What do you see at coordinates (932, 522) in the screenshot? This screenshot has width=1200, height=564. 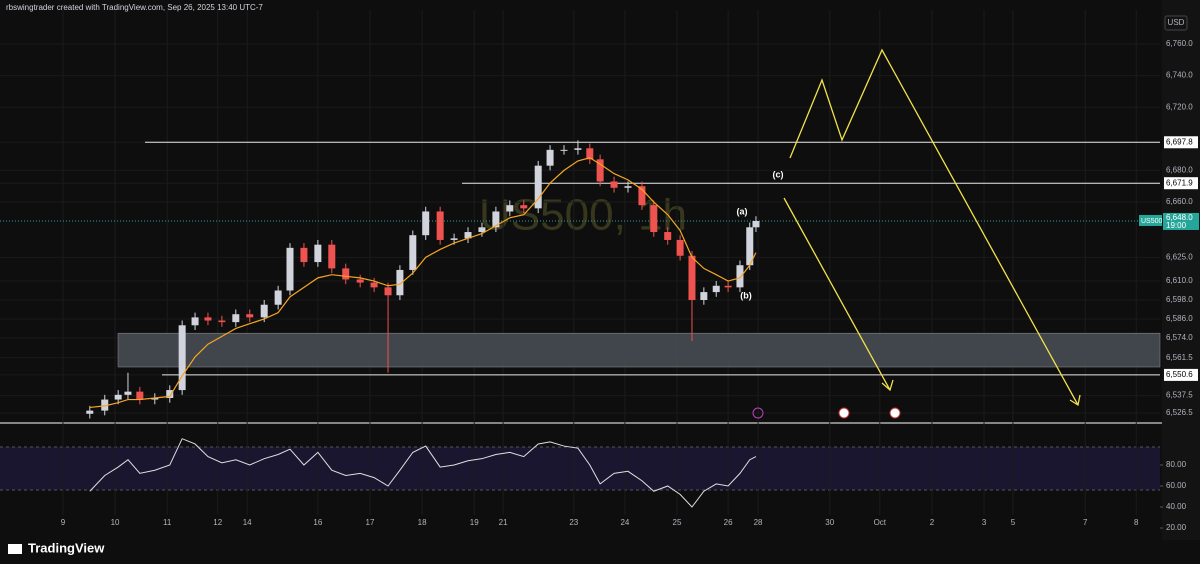 I see `x-tick-label: 2` at bounding box center [932, 522].